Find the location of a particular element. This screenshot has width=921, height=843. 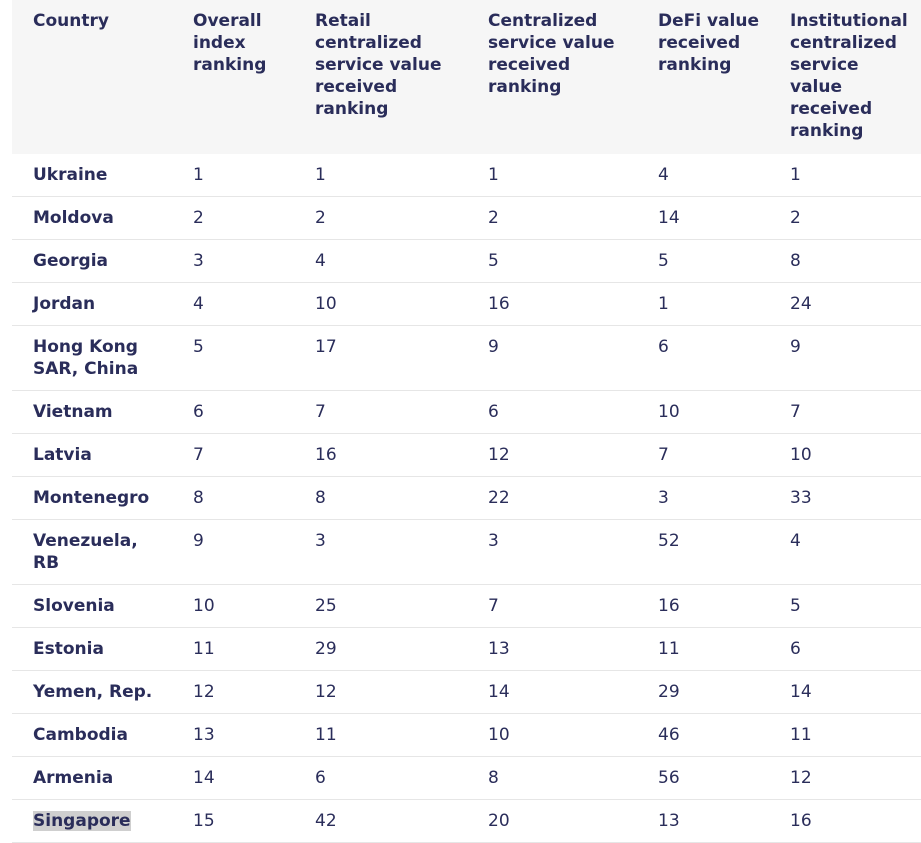

country-name: Jordan is located at coordinates (64, 304).